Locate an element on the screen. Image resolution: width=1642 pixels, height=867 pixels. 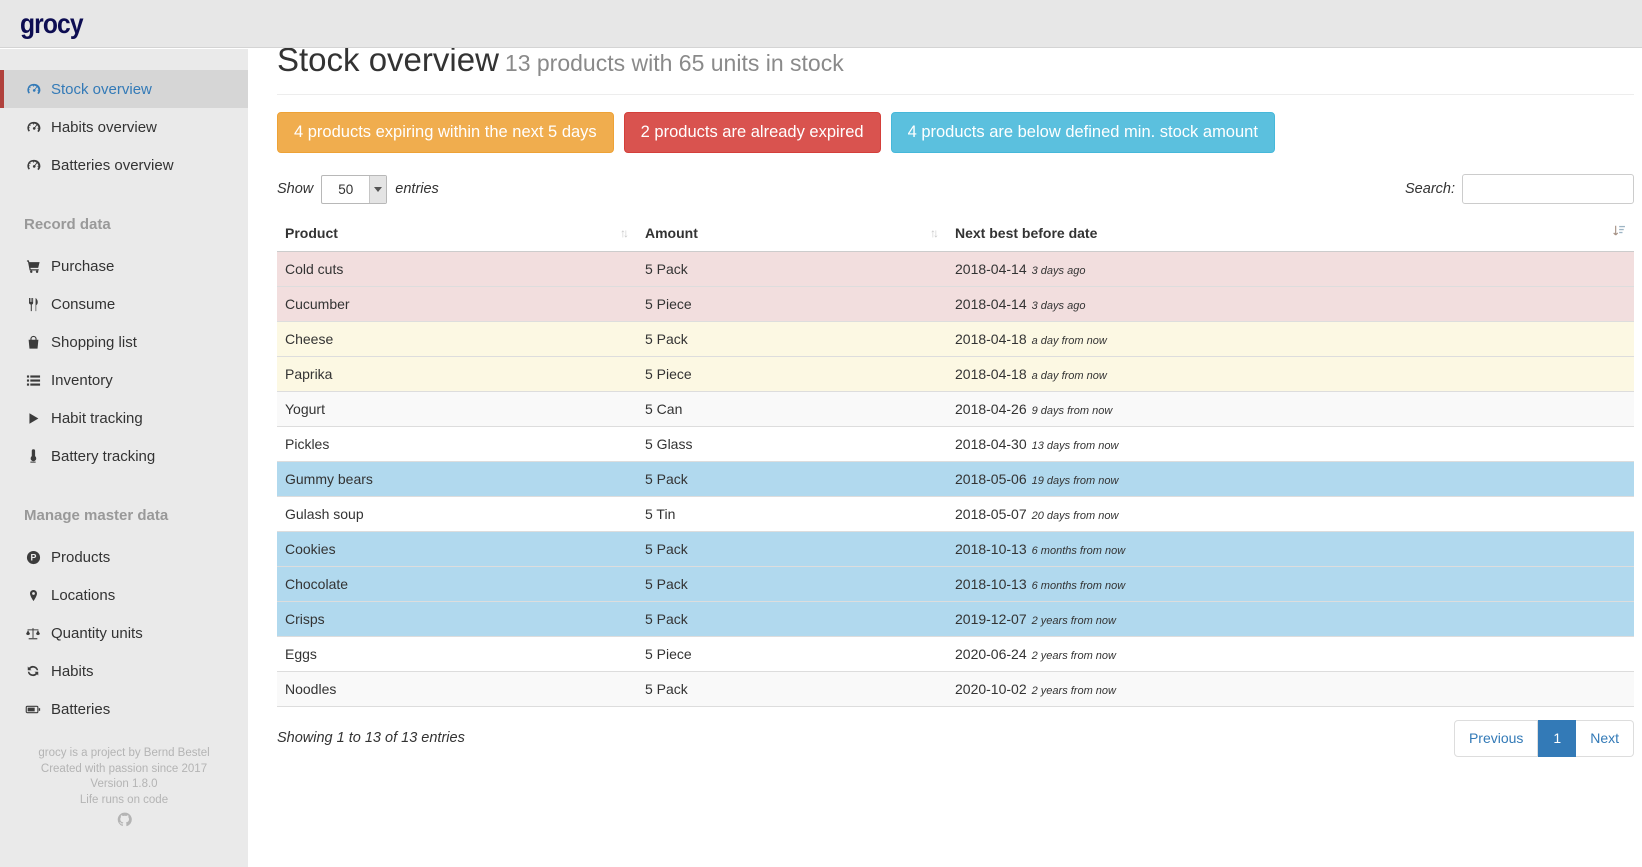
table-row: Cookies 5 Pack 2018-10-13 6 months from now is located at coordinates (955, 549).